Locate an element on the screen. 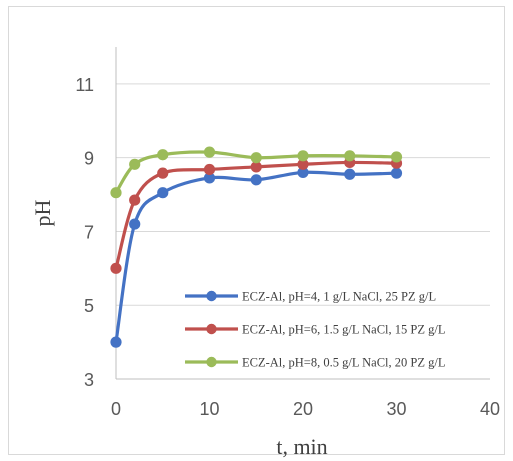 The width and height of the screenshot is (513, 461). x-tick-label-10: 10 is located at coordinates (209, 409).